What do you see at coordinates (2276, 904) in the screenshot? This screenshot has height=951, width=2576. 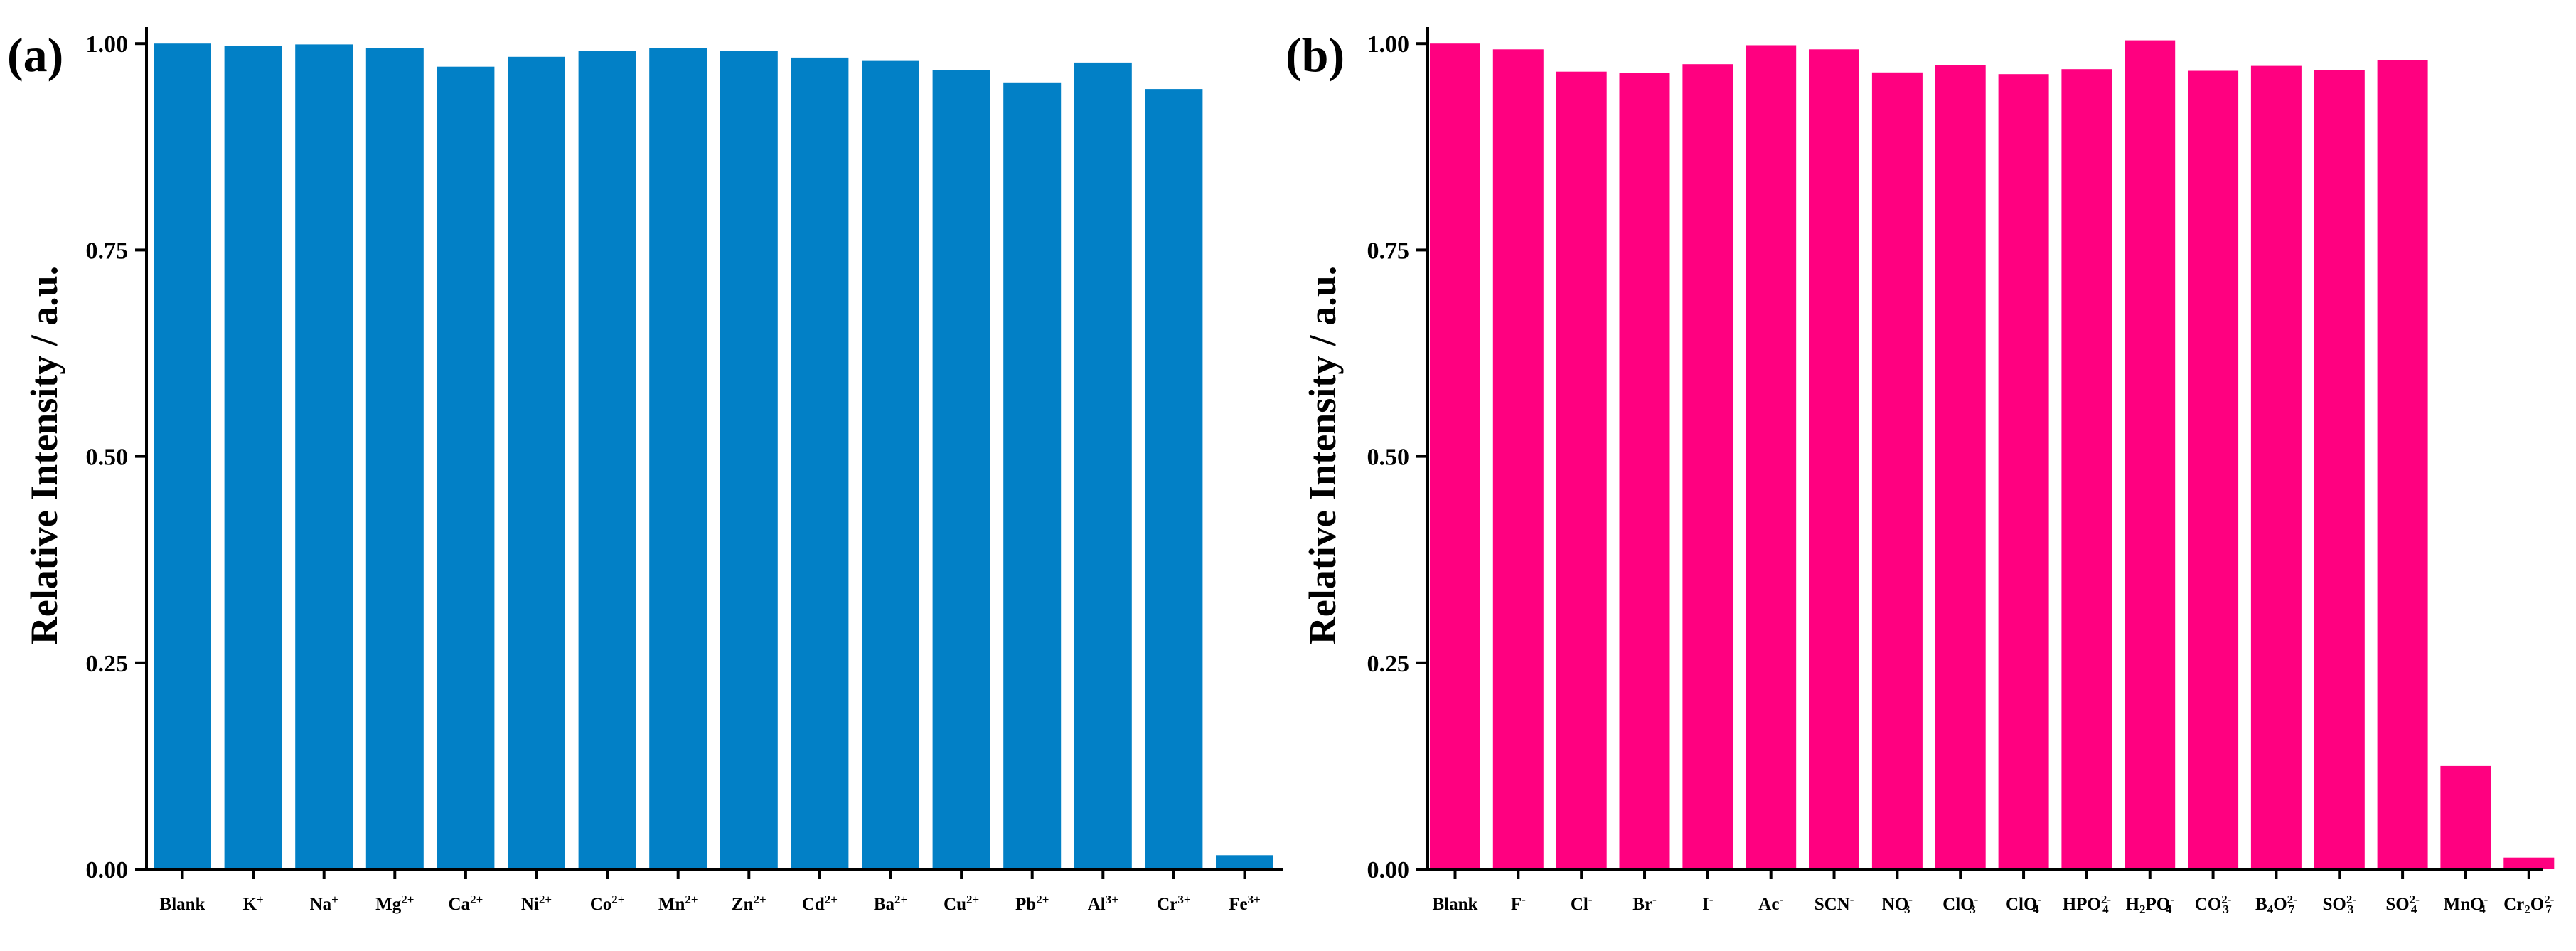 I see `x-tick-label: B4O2-7` at bounding box center [2276, 904].